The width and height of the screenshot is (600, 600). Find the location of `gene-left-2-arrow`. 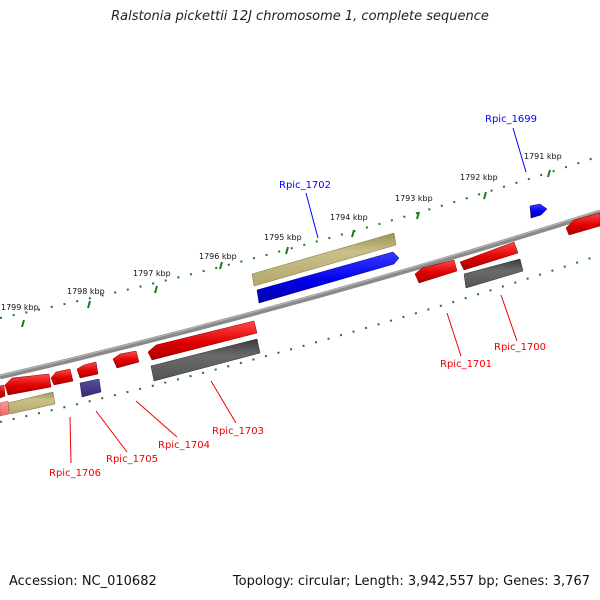

gene-left-2-arrow is located at coordinates (3, 391).